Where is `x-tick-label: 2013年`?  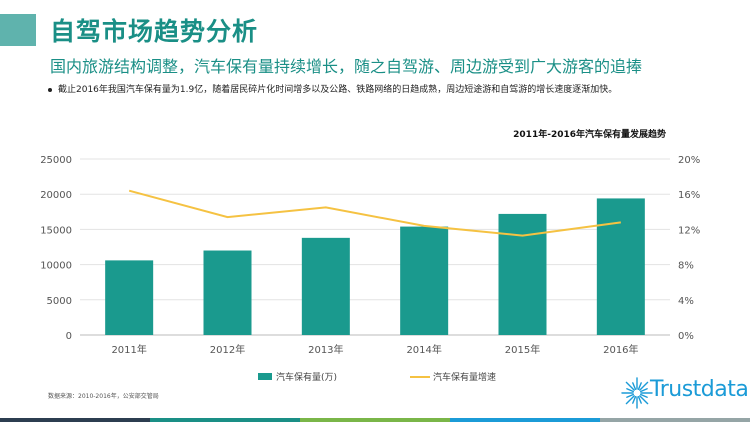 x-tick-label: 2013年 is located at coordinates (325, 349).